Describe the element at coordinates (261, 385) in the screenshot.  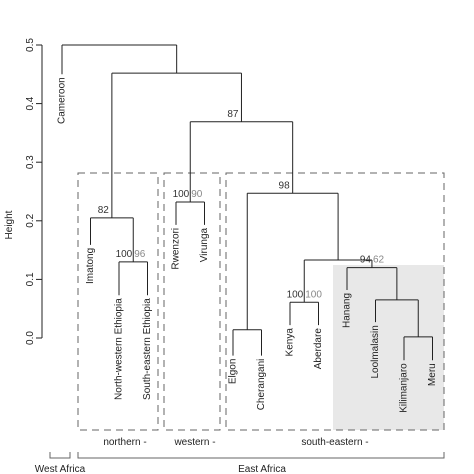
I see `leaf-label: Cherangani` at that location.